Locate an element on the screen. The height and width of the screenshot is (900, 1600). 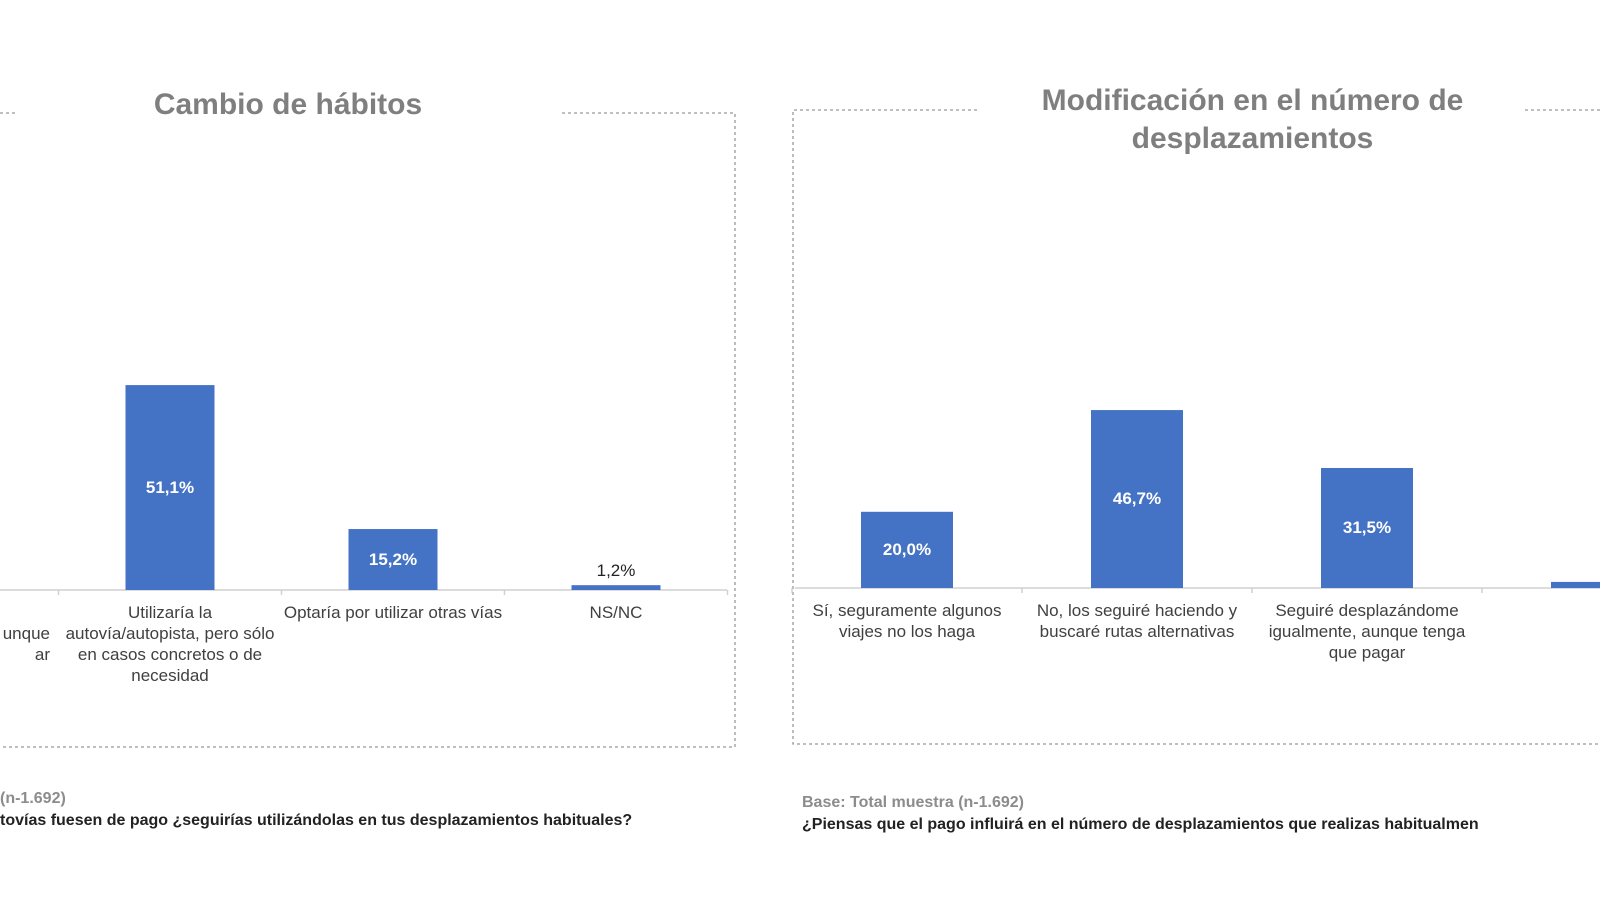
data-label: 15,2% is located at coordinates (393, 559).